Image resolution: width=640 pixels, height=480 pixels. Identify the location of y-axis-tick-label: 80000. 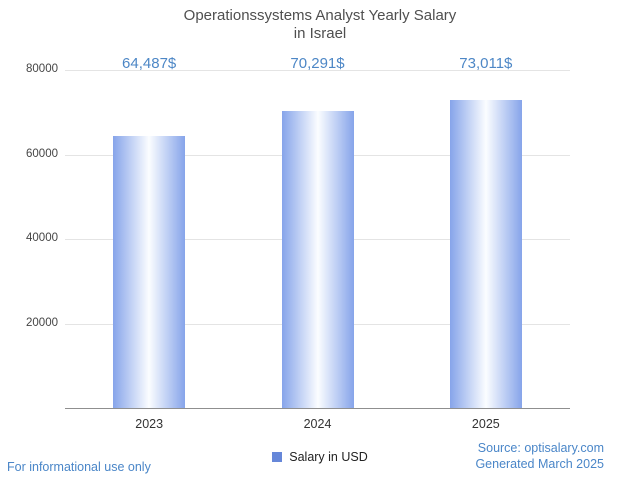
(42, 69).